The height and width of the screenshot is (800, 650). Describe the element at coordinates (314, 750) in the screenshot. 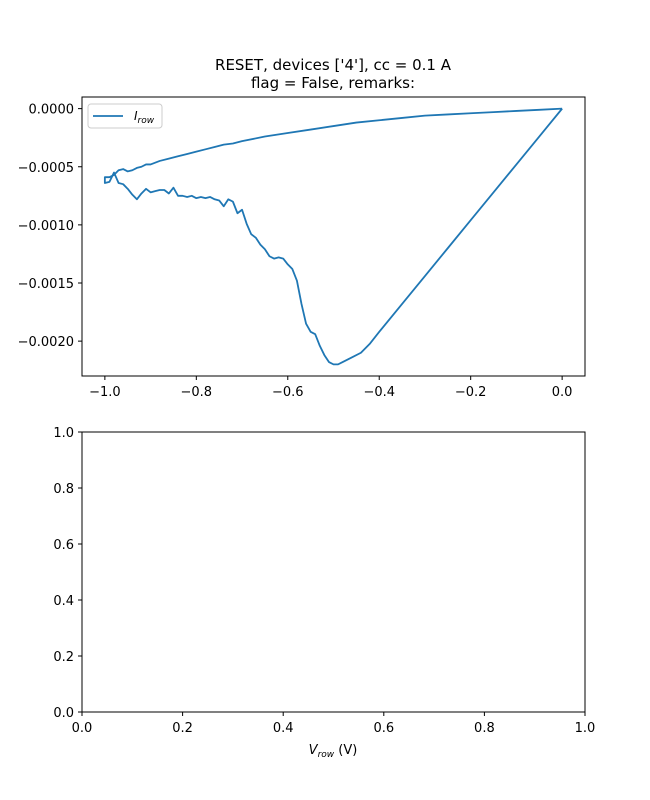

I see `x-axis-label-main: V` at that location.